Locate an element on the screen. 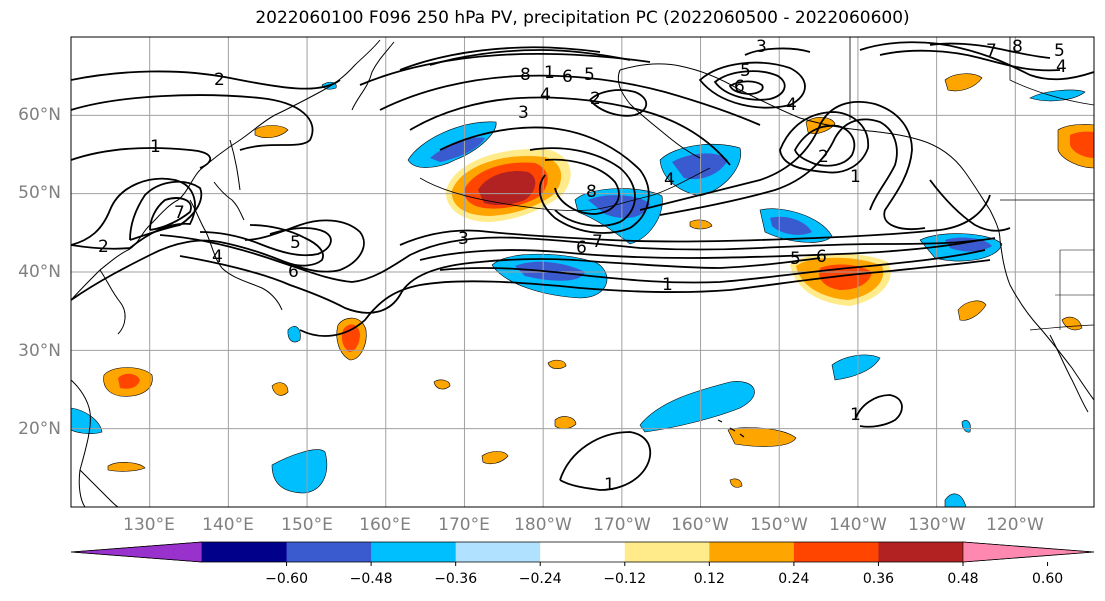  coast-alaska is located at coordinates (810, 152).